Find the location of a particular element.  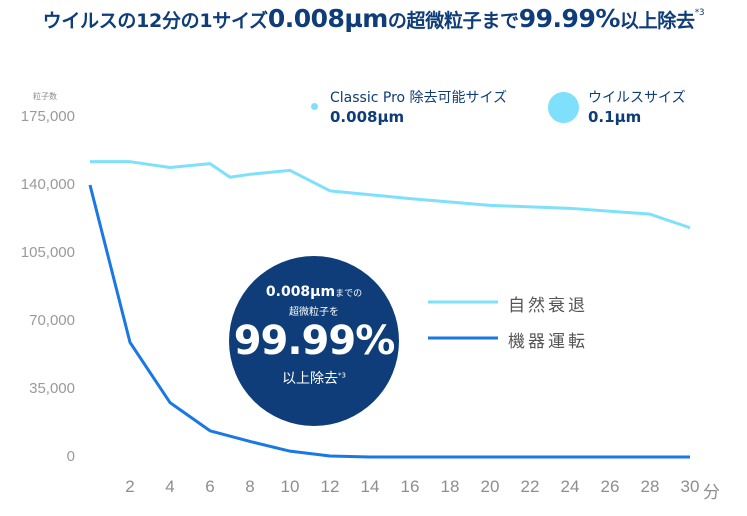

legend-dot-small is located at coordinates (314, 106).